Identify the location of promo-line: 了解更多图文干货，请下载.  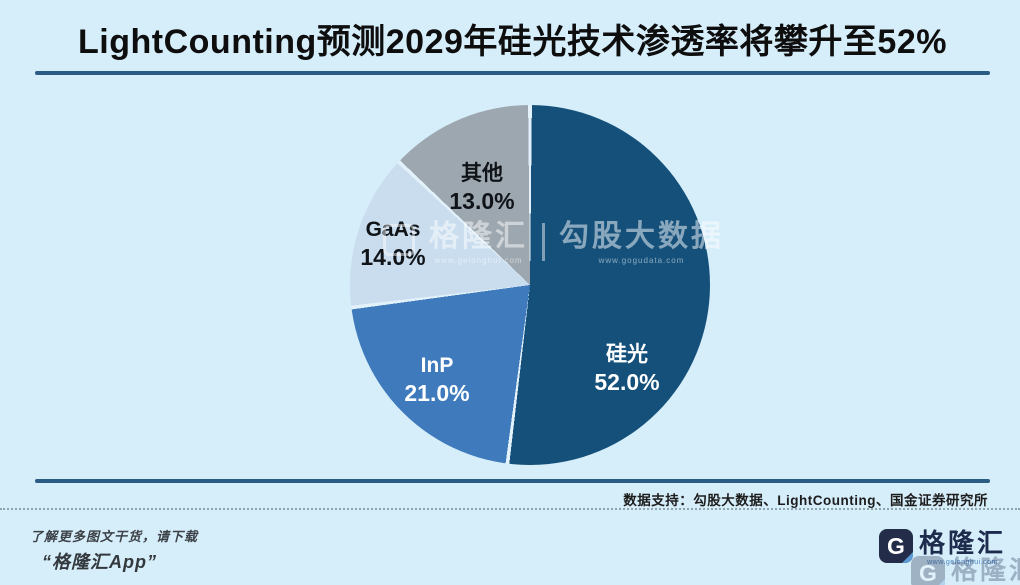
(114, 536).